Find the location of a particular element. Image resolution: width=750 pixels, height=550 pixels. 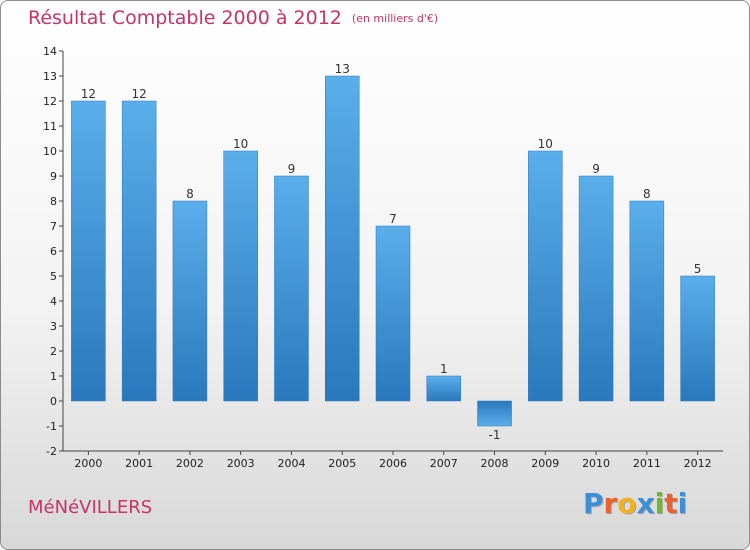

chart-subtitle: (en milliers d'€) is located at coordinates (395, 18).